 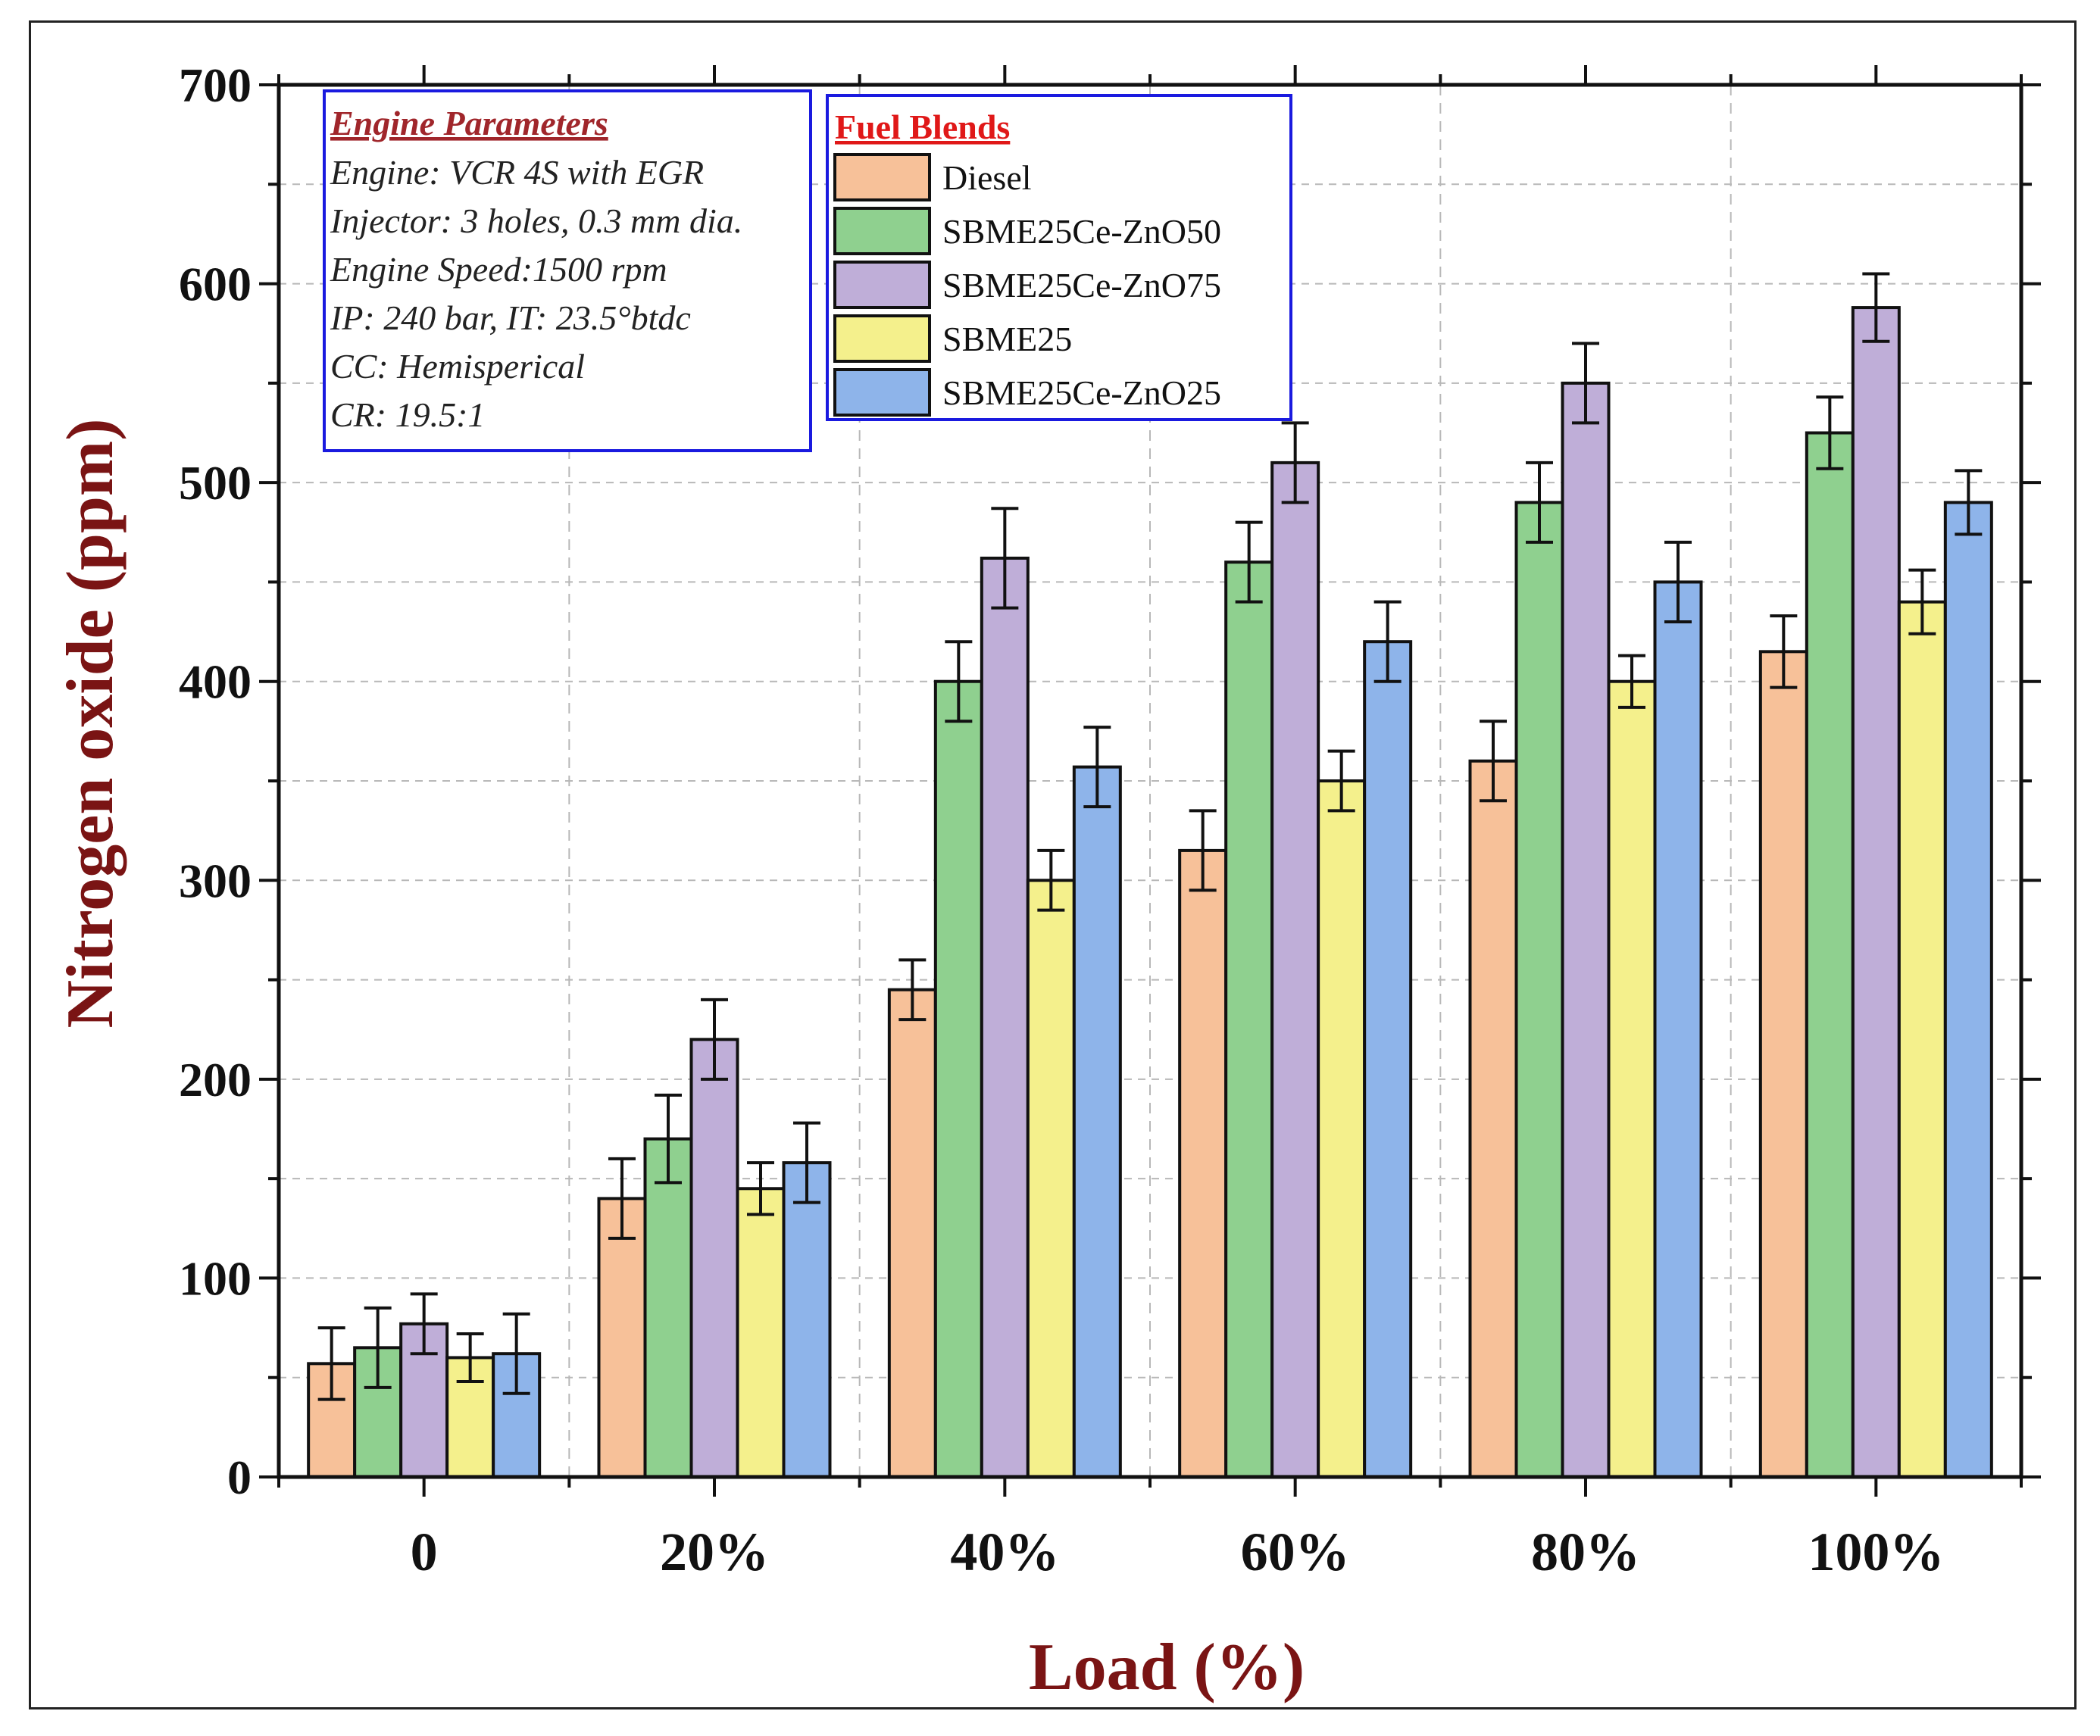 I want to click on y-axis-title: Nitrogen oxide (ppm), so click(x=90, y=723).